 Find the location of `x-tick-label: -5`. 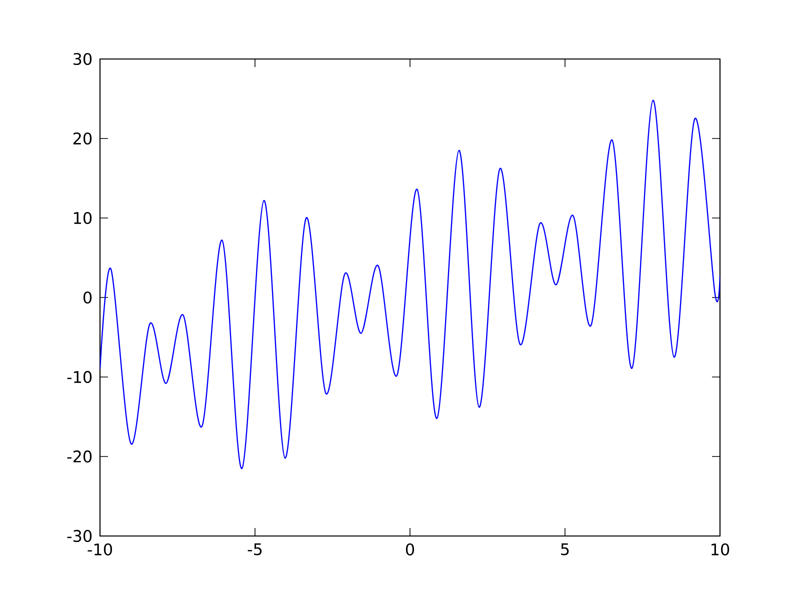

x-tick-label: -5 is located at coordinates (255, 549).